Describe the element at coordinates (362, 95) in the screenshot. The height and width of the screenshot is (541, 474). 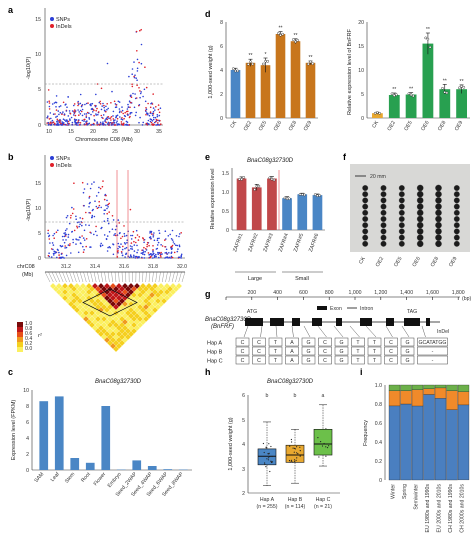
I see `panel-d-right-ytick-1: 5` at that location.